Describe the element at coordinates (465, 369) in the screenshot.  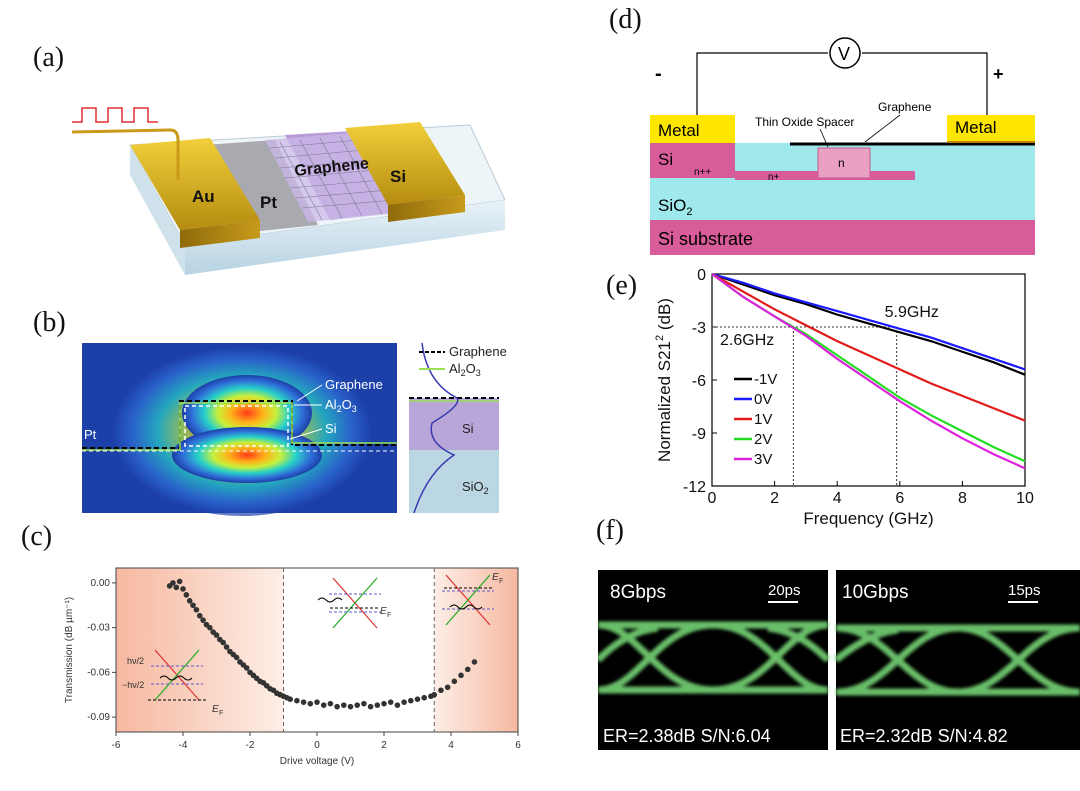
I see `legend-al2o3-label: Al2O3` at that location.